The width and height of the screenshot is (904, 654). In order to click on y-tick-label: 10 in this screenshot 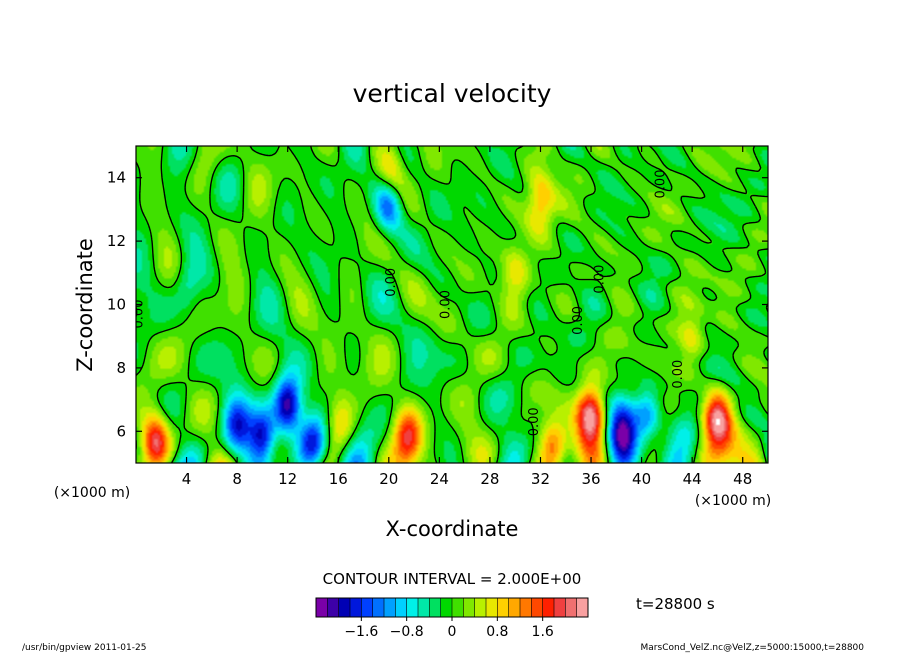, I will do `click(116, 305)`.